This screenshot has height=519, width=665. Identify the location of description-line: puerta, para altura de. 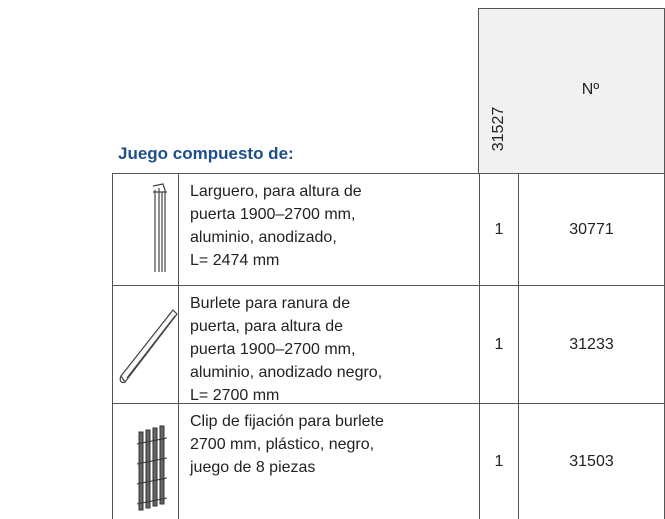
(266, 326).